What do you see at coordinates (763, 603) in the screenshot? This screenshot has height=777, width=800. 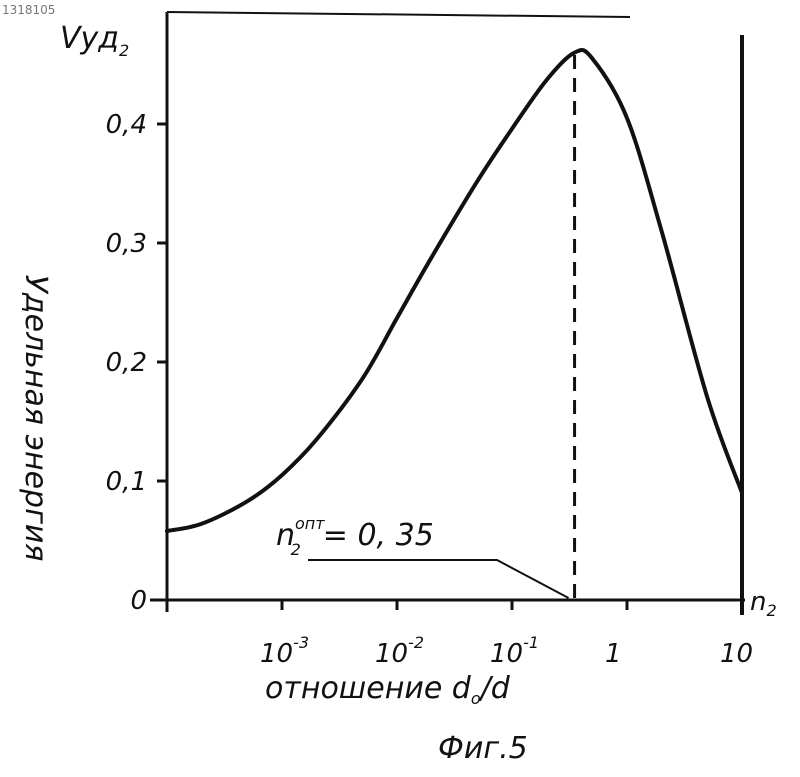 I see `right-axis-label: n2` at bounding box center [763, 603].